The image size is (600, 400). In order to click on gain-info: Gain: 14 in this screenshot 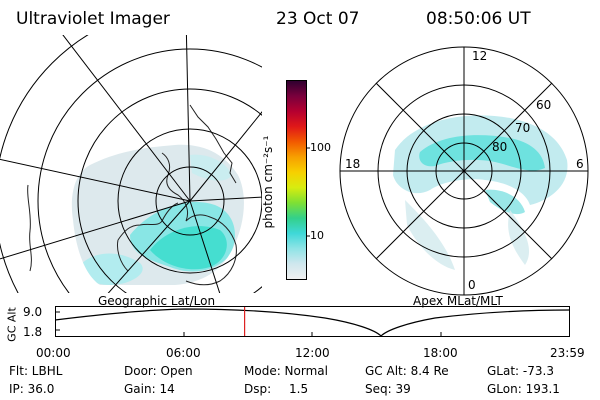, I will do `click(149, 389)`.